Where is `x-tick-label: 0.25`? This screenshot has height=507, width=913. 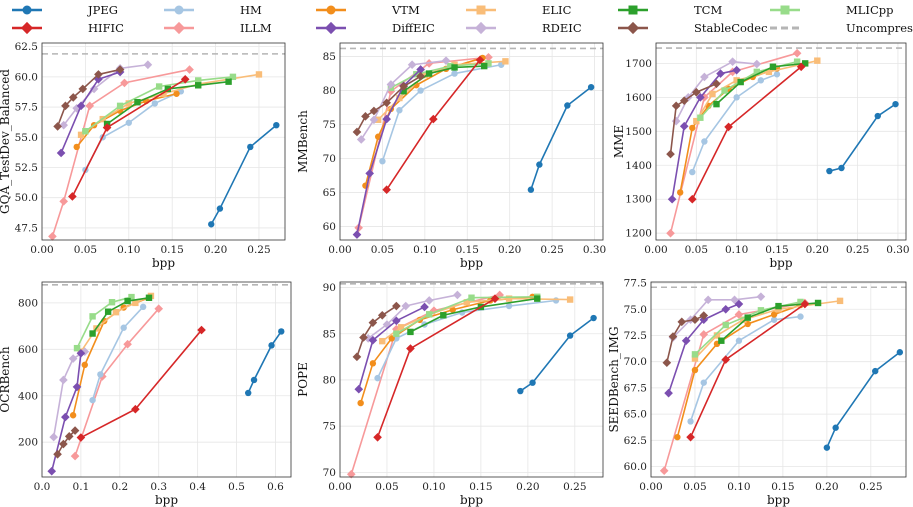 x-tick-label: 0.25 is located at coordinates (574, 487).